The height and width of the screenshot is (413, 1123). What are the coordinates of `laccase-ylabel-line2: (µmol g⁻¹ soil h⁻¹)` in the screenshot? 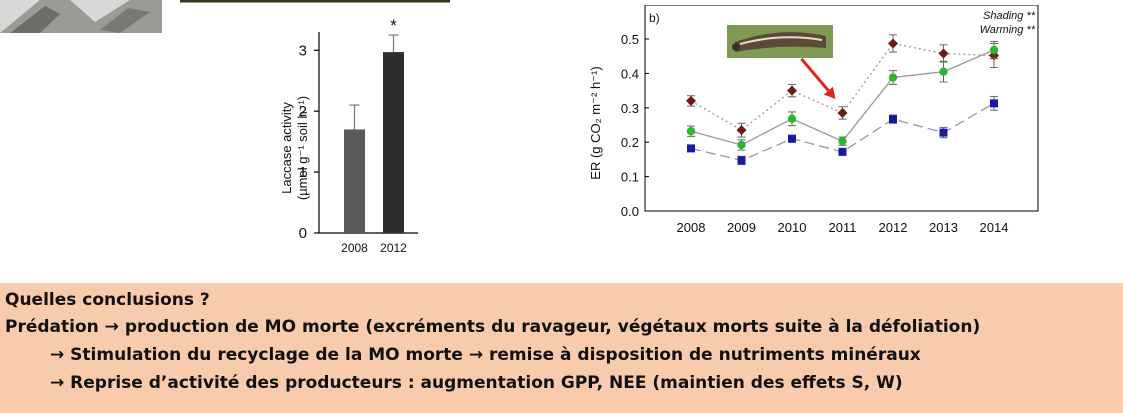 It's located at (302, 148).